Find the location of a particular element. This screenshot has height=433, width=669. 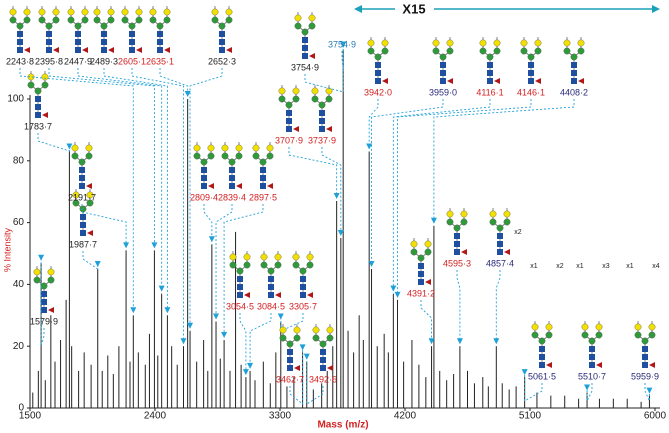

peak-label: 4116·1 is located at coordinates (489, 92).